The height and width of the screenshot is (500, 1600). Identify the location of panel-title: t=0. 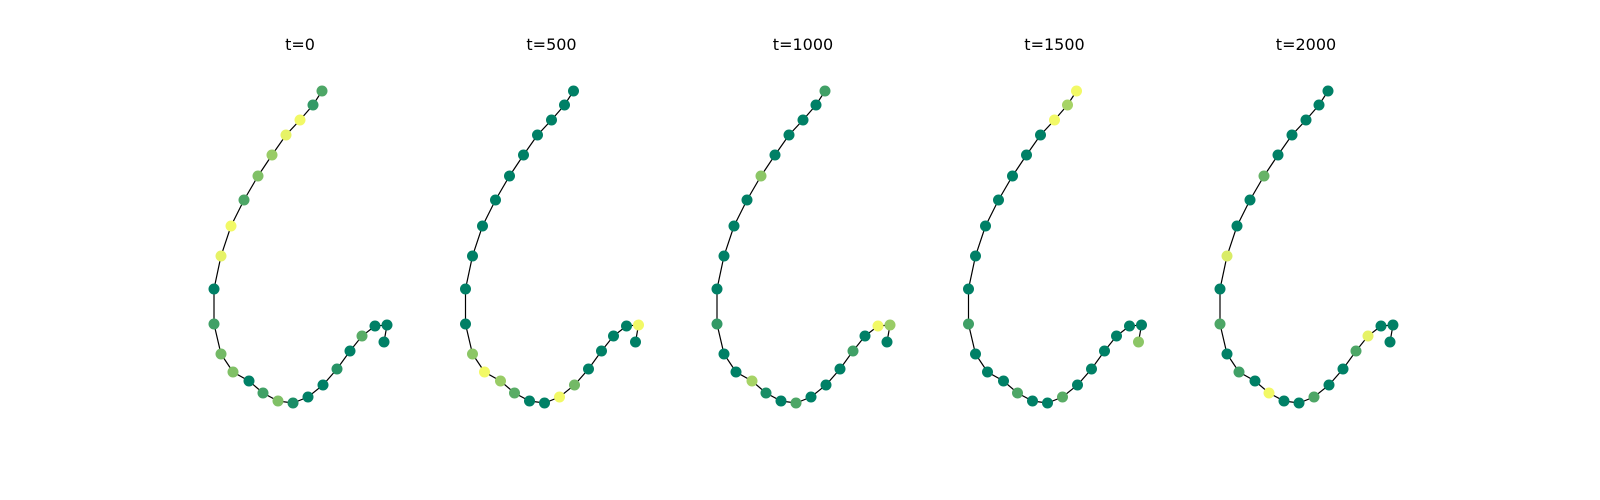
(300, 44).